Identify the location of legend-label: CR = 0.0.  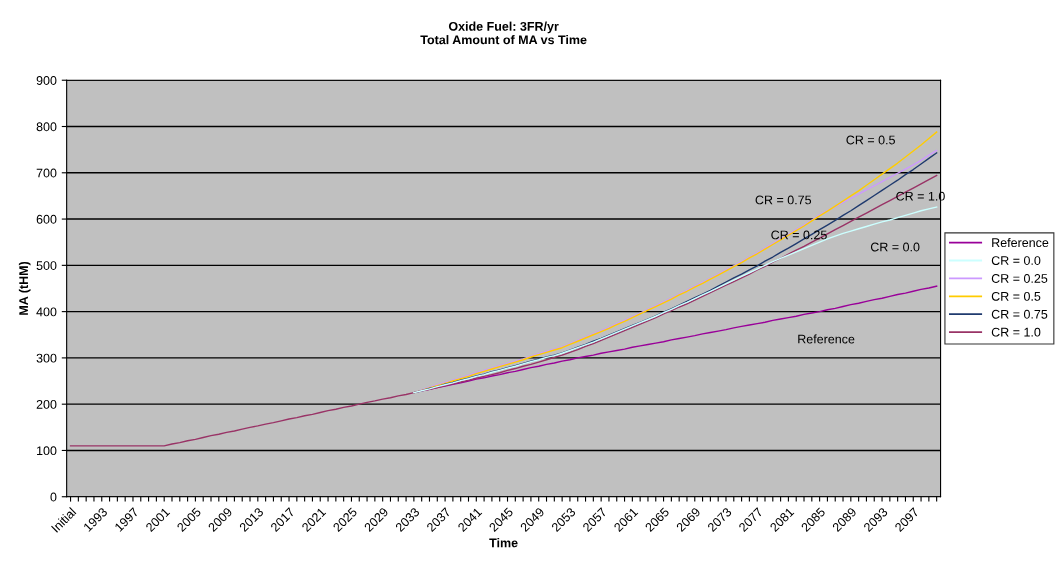
(1016, 260).